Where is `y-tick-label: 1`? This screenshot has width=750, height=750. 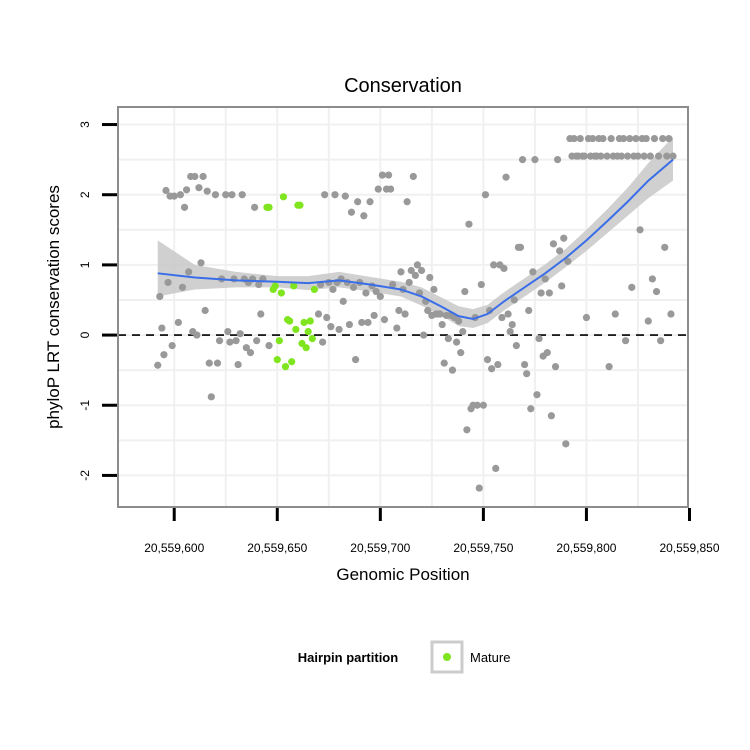
y-tick-label: 1 is located at coordinates (85, 264).